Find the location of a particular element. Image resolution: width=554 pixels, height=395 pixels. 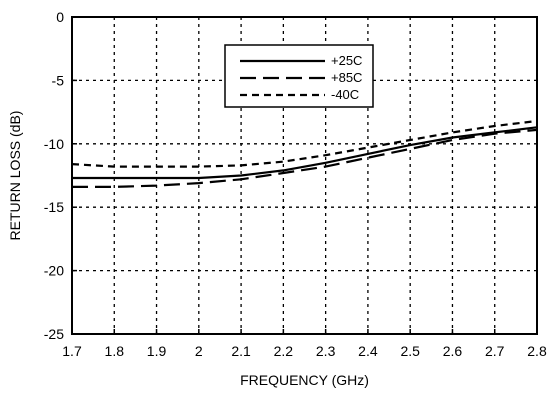

x-tick-label: 1.9 is located at coordinates (157, 351).